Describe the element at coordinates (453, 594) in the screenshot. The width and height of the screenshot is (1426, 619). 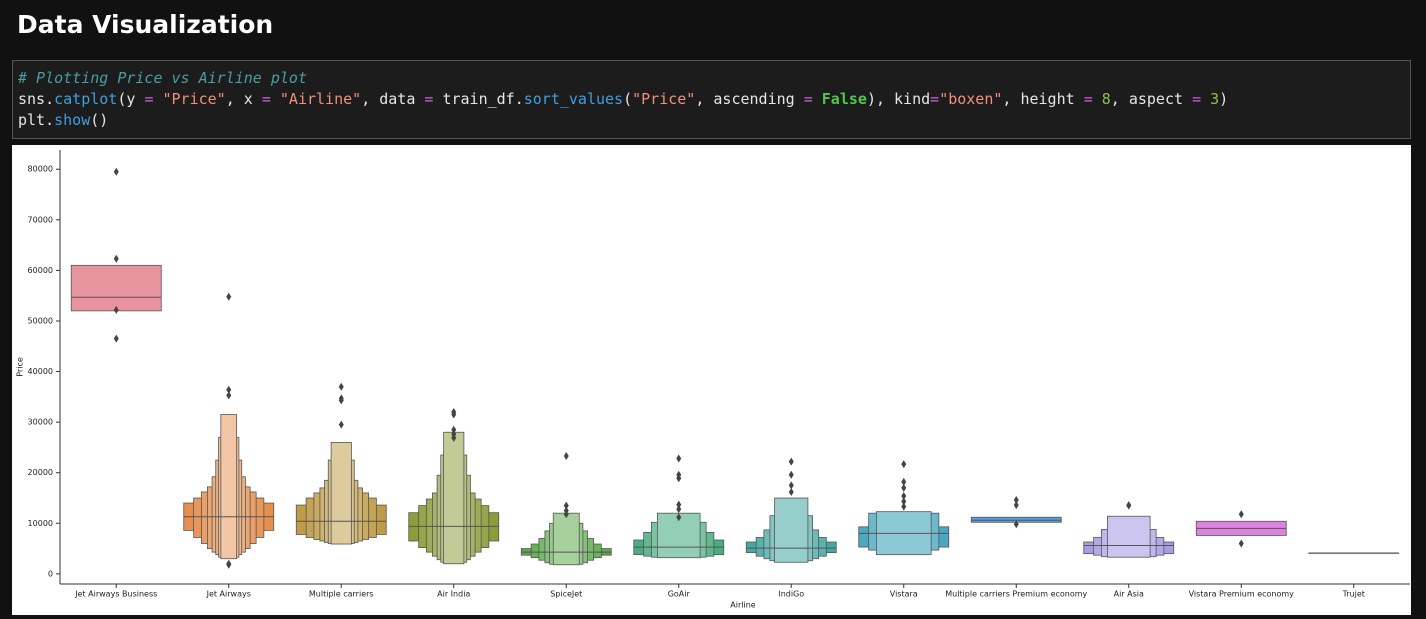
I see `x-tick-label: Air India` at that location.